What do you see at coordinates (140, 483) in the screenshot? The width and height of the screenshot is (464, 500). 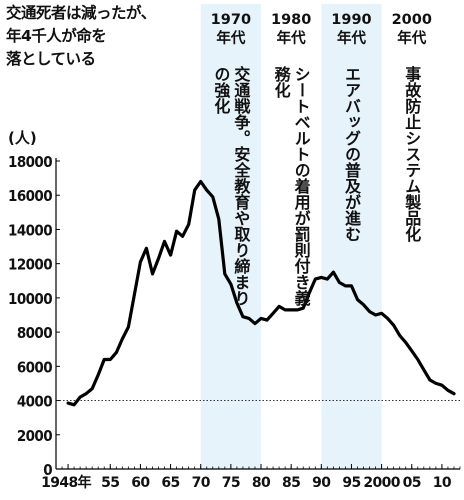 I see `x-tick-label-2: 60` at bounding box center [140, 483].